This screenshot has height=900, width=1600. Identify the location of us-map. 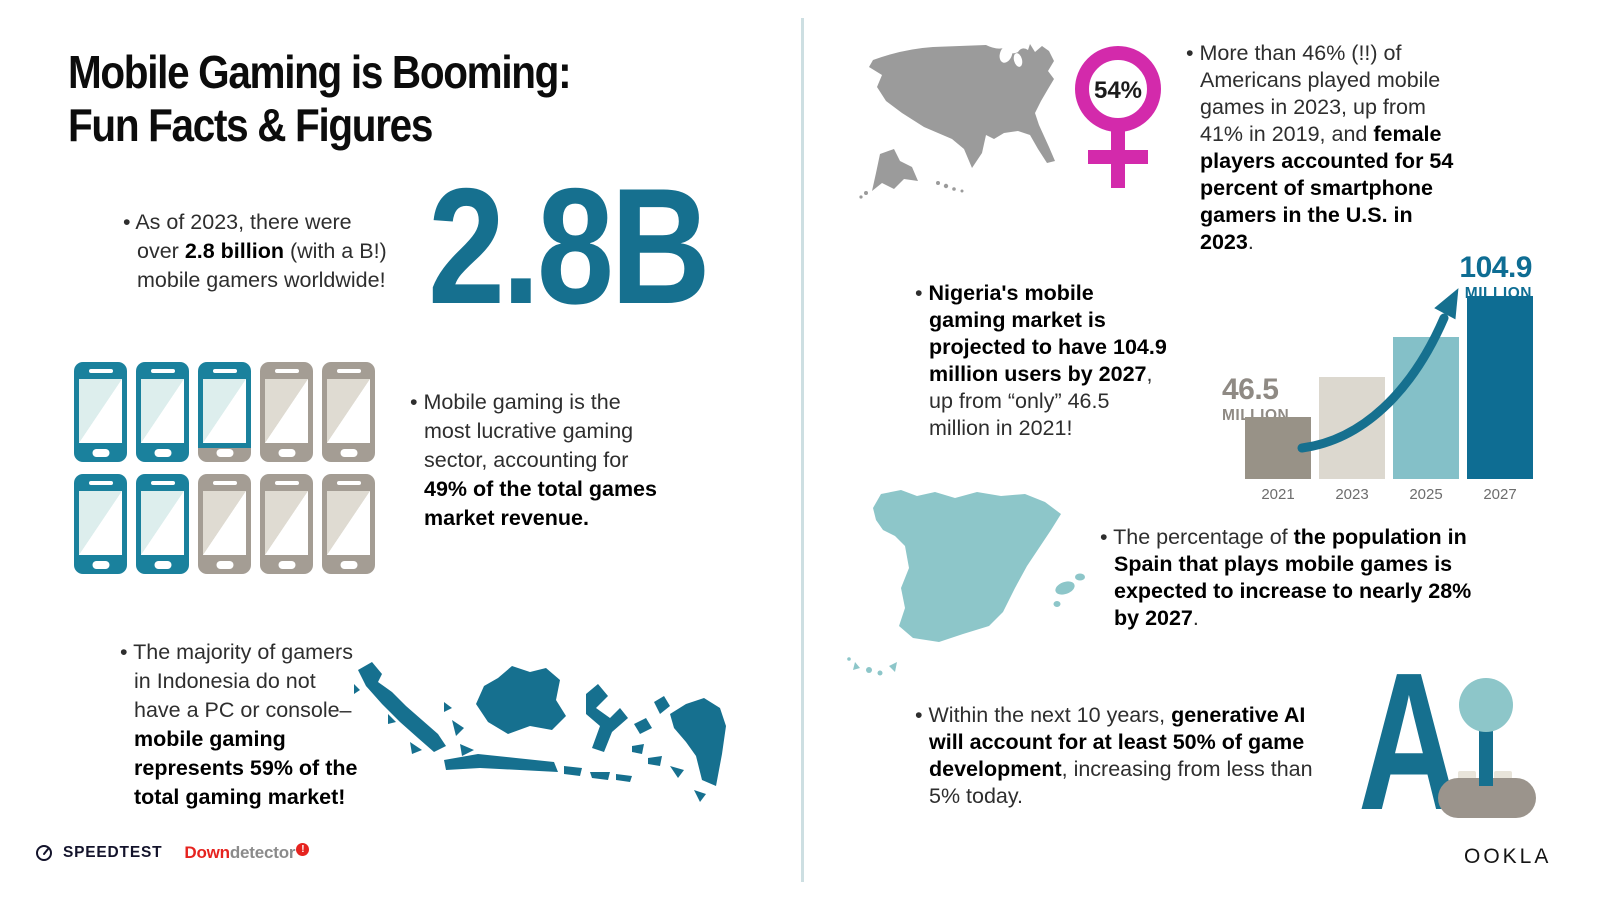
(957, 121).